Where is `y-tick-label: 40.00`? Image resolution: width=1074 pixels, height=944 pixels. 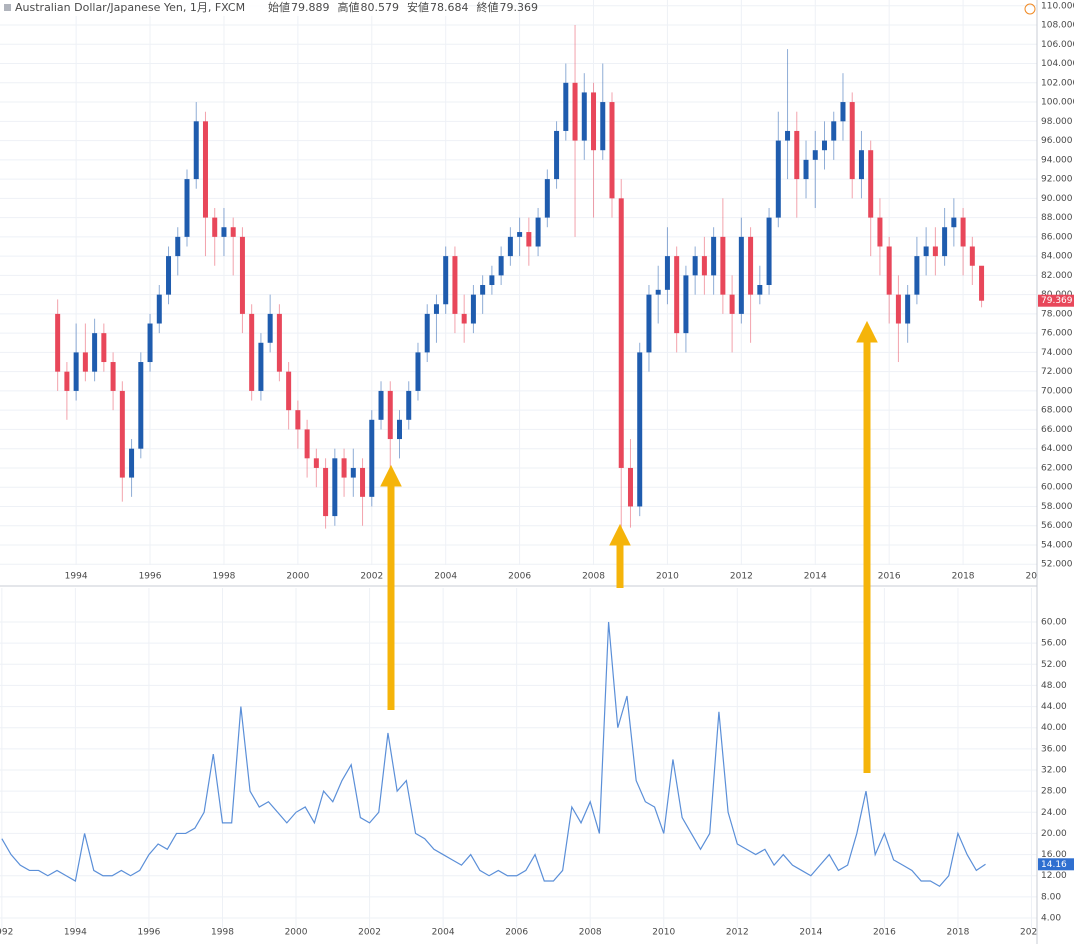
y-tick-label: 40.00 is located at coordinates (1054, 728).